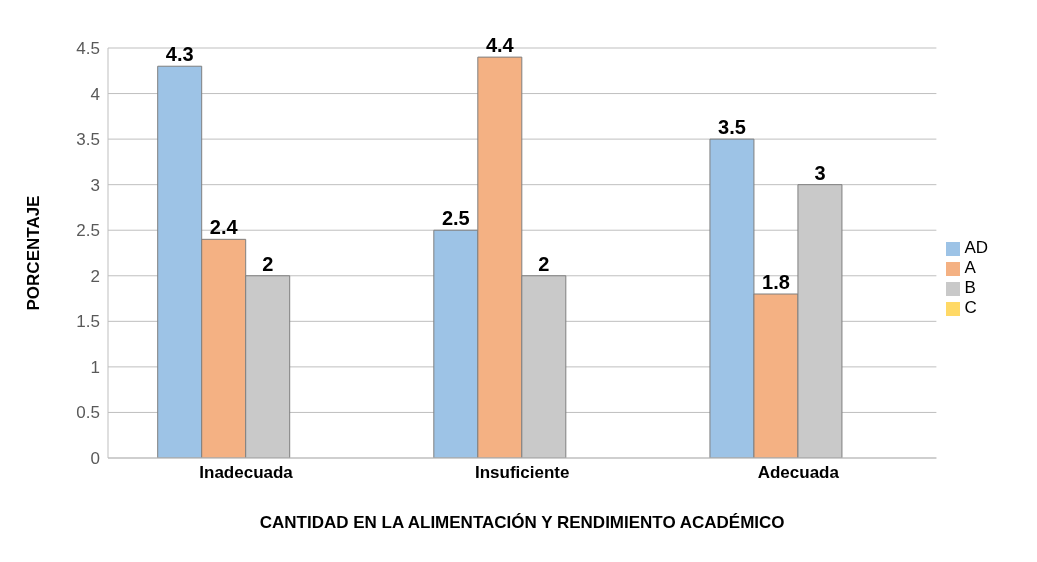 The width and height of the screenshot is (1037, 562). I want to click on legend-label: B, so click(970, 287).